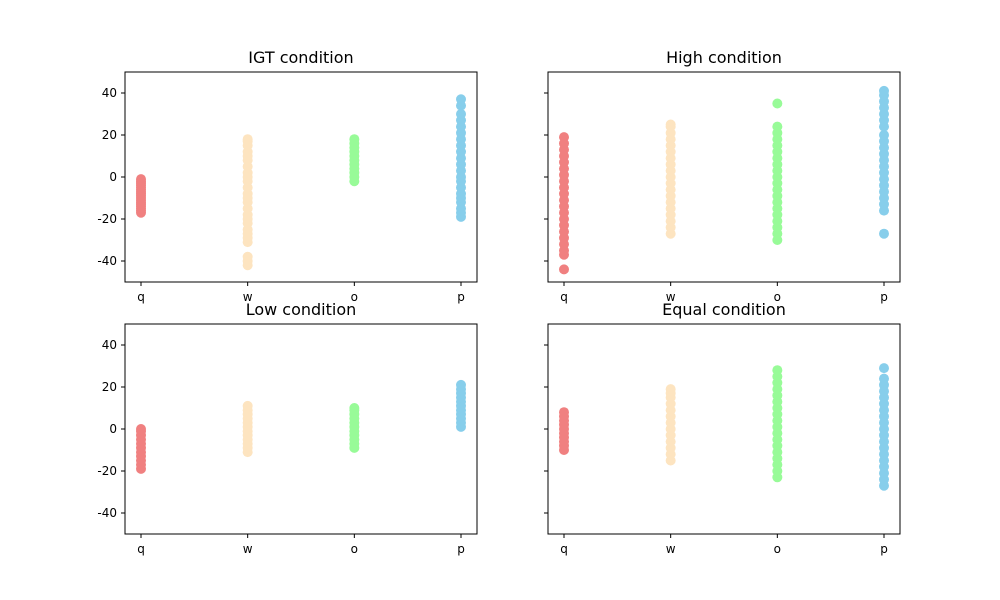 The width and height of the screenshot is (1000, 600). I want to click on subplot-title: Equal condition, so click(724, 309).